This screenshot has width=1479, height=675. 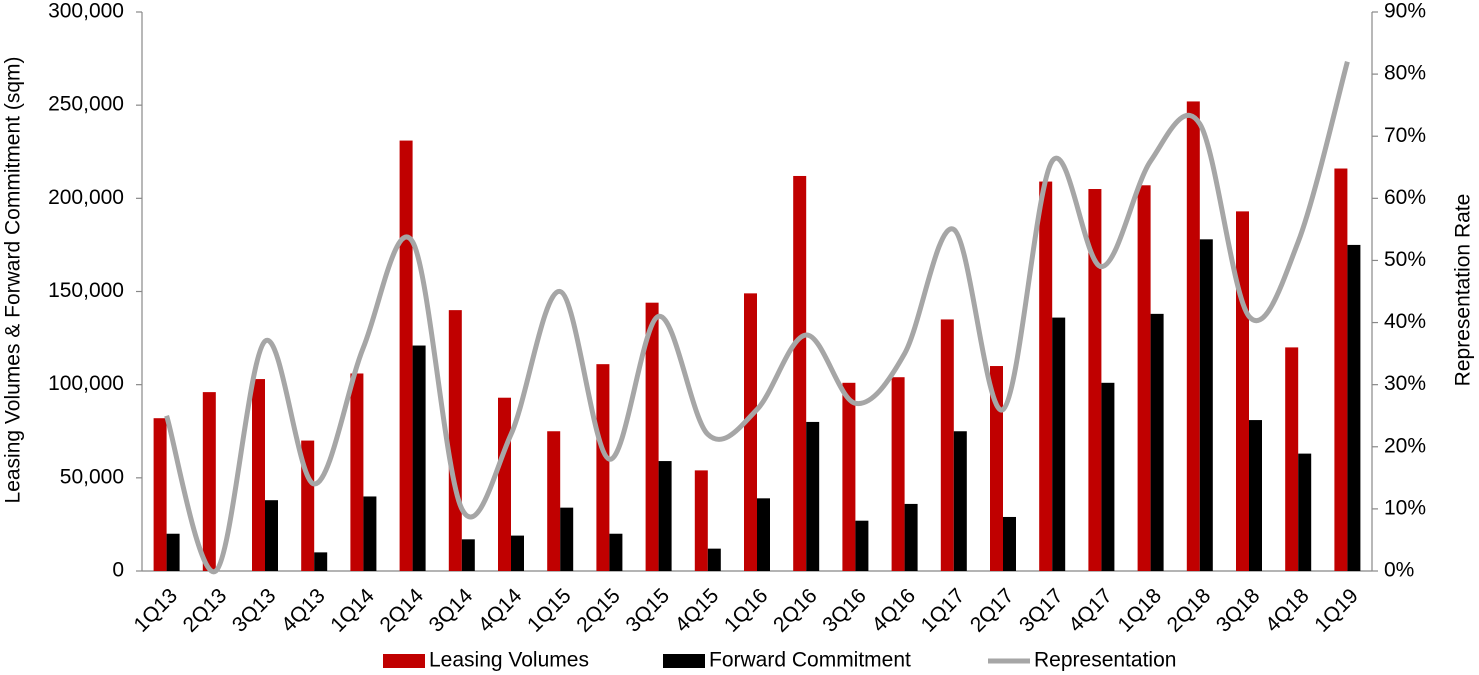 I want to click on x-tick-label: 2Q14, so click(x=401, y=610).